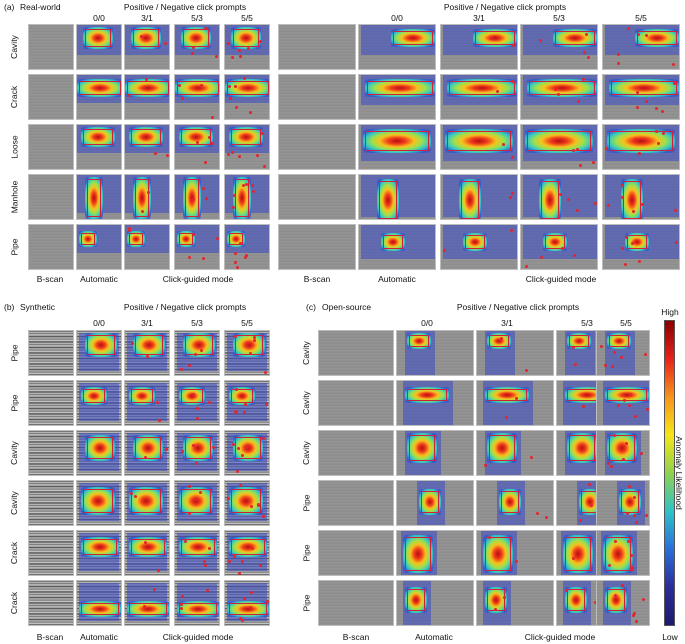 The height and width of the screenshot is (644, 685). I want to click on panel-a-row-3: Manhole, so click(13, 197).